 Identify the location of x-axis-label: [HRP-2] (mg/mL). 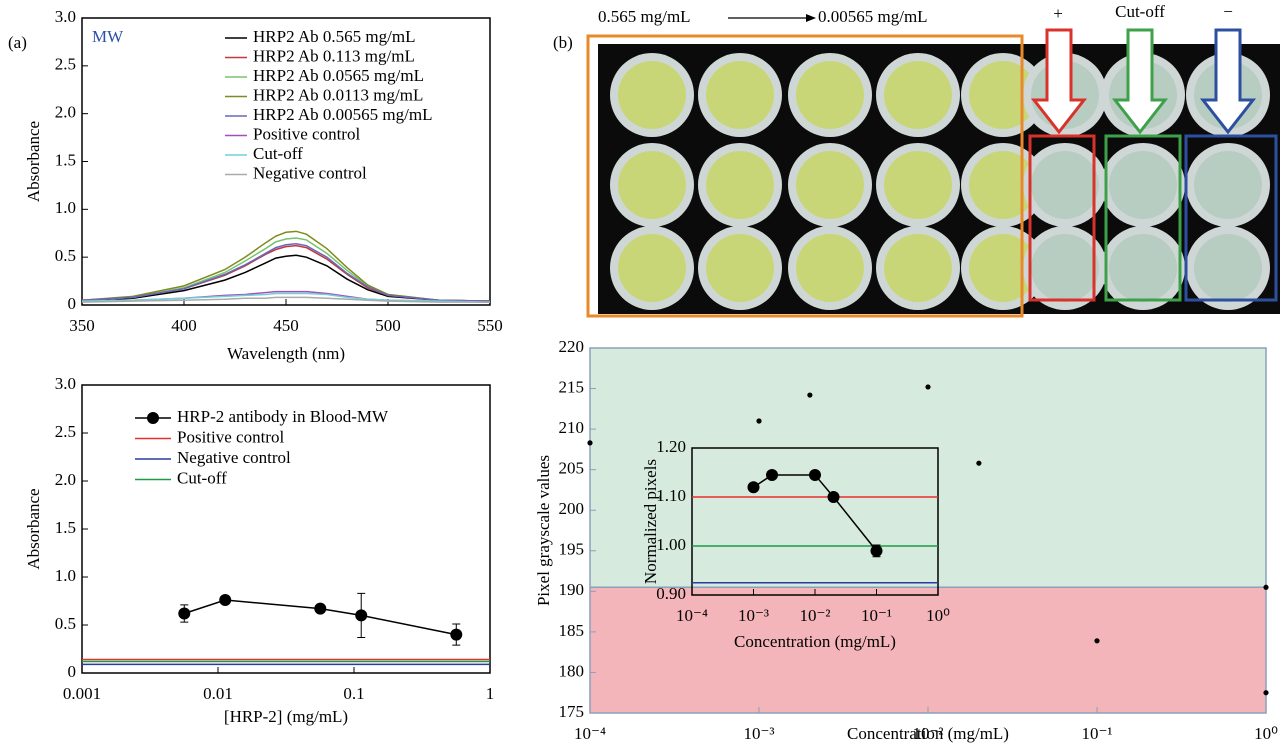
(286, 716).